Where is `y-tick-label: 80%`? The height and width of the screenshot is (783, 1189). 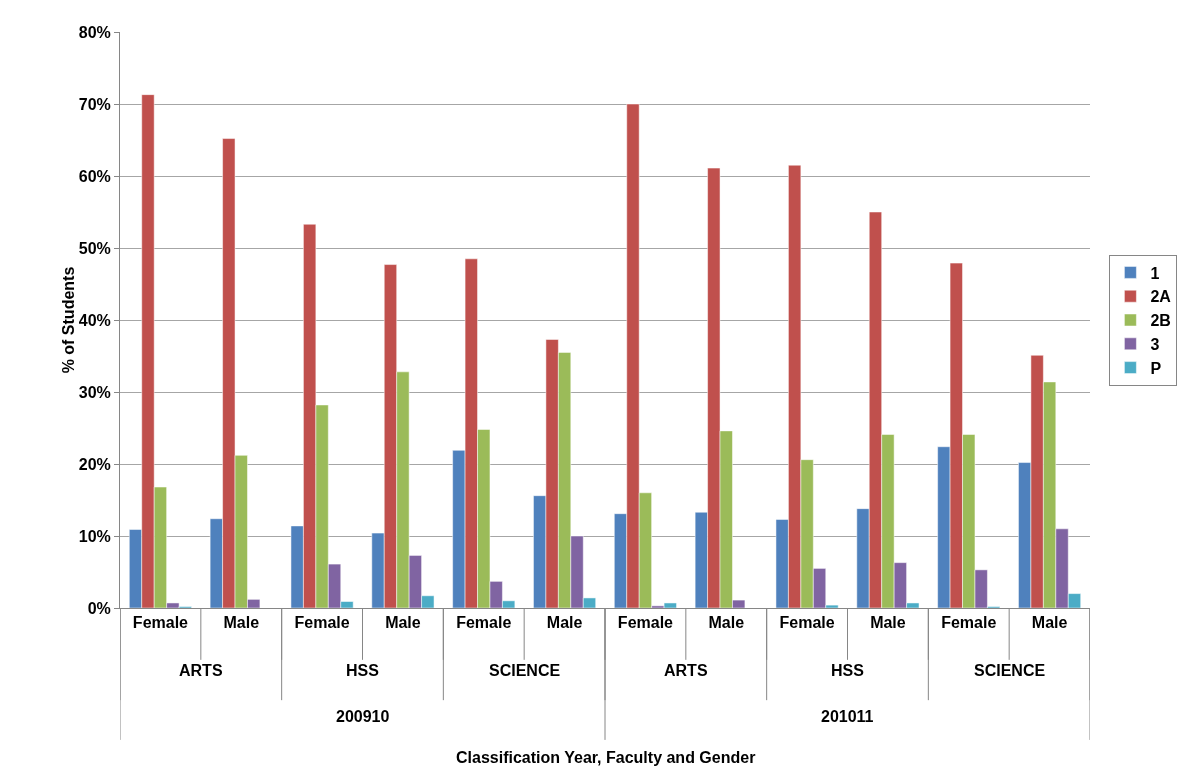
y-tick-label: 80% is located at coordinates (94, 32).